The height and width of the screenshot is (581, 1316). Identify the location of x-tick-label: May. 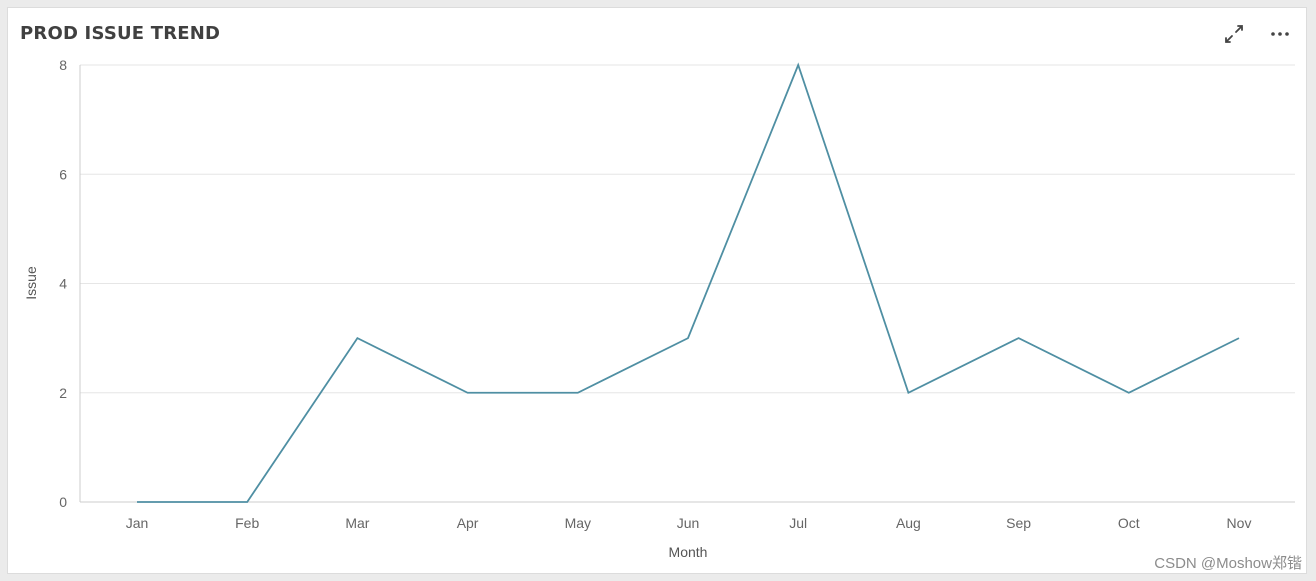
(578, 523).